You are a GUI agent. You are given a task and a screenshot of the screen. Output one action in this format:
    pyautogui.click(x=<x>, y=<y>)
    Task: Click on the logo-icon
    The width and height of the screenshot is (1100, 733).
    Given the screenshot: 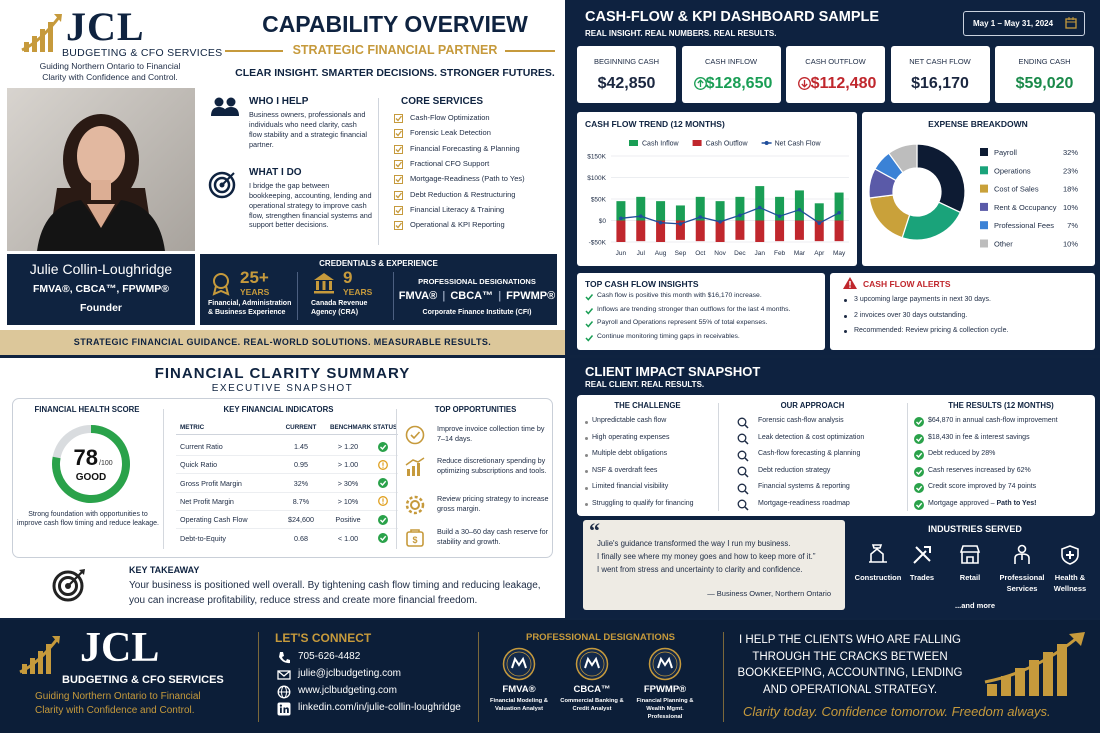 What is the action you would take?
    pyautogui.click(x=41, y=33)
    